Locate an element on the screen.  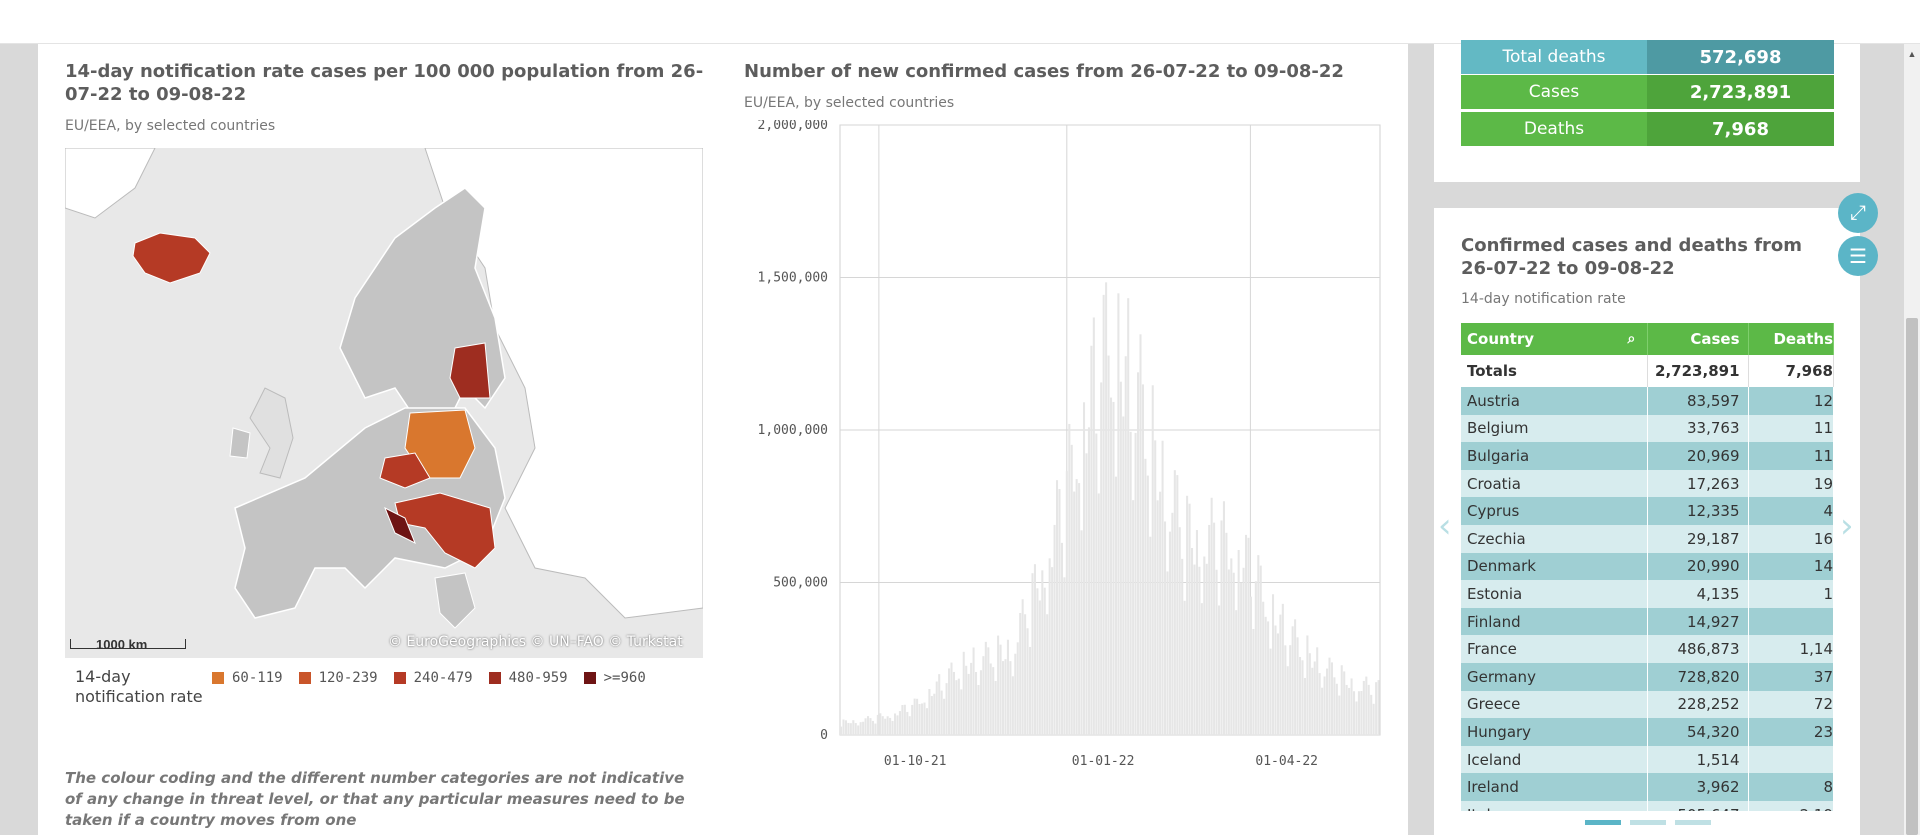
expand-button: ⤢ is located at coordinates (1858, 213).